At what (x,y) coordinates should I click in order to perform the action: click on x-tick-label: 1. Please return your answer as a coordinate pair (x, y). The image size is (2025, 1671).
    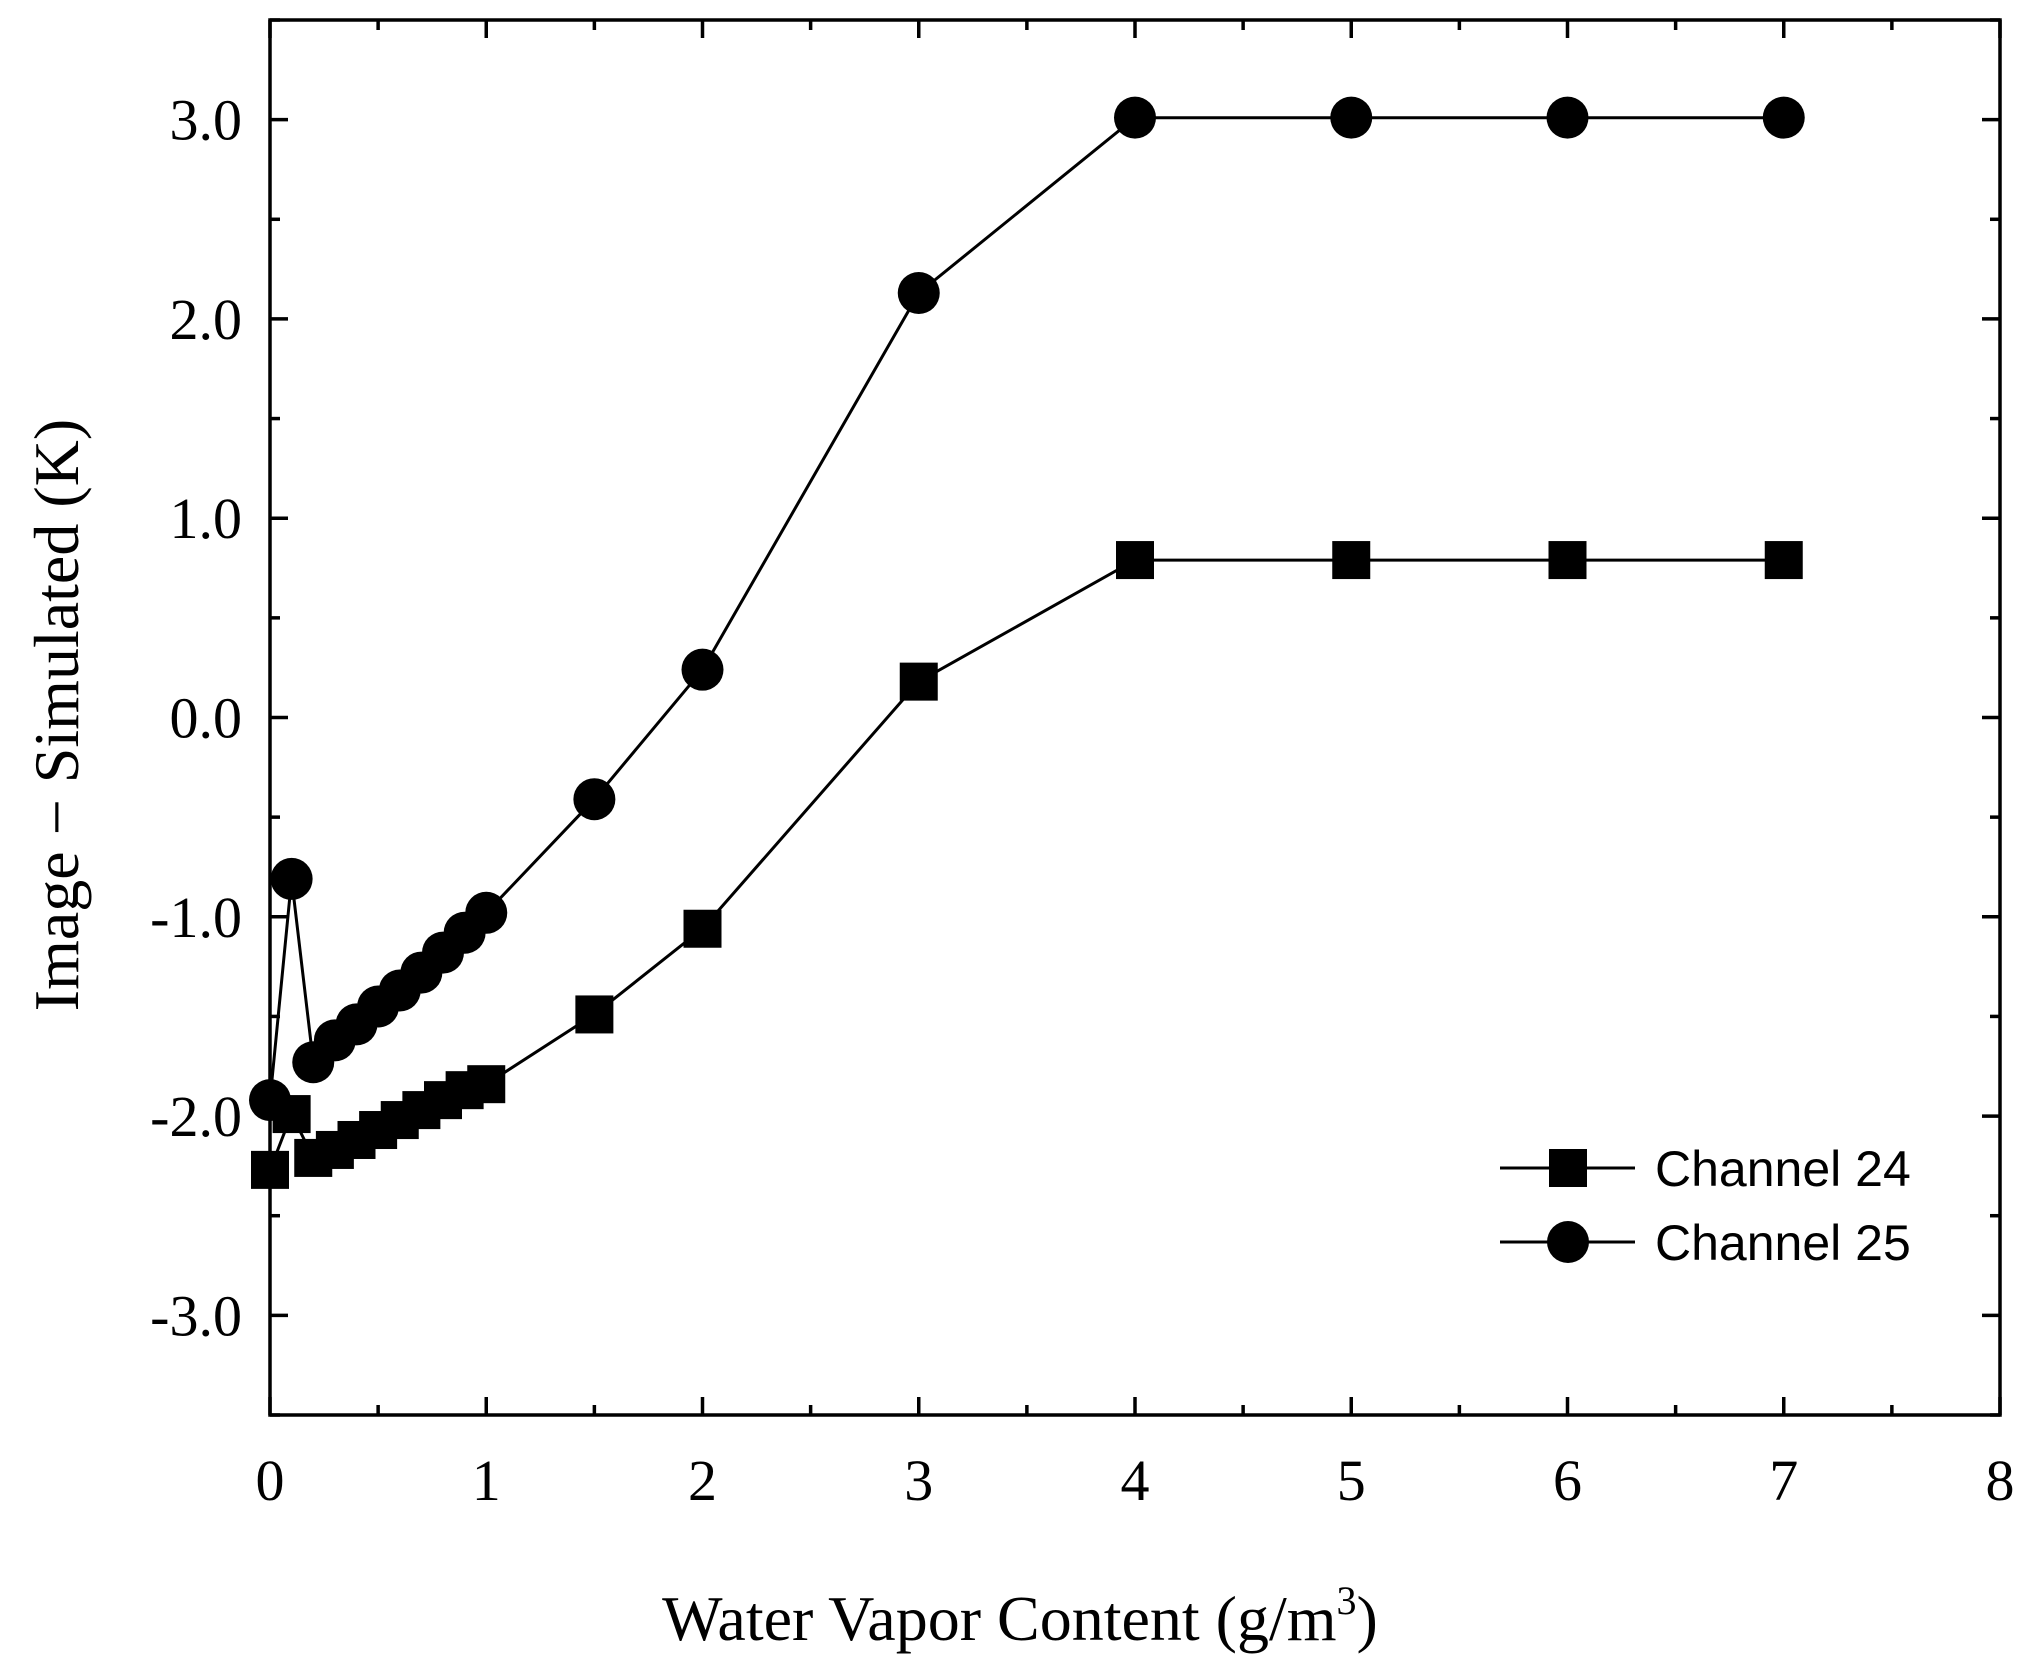
    Looking at the image, I should click on (486, 1480).